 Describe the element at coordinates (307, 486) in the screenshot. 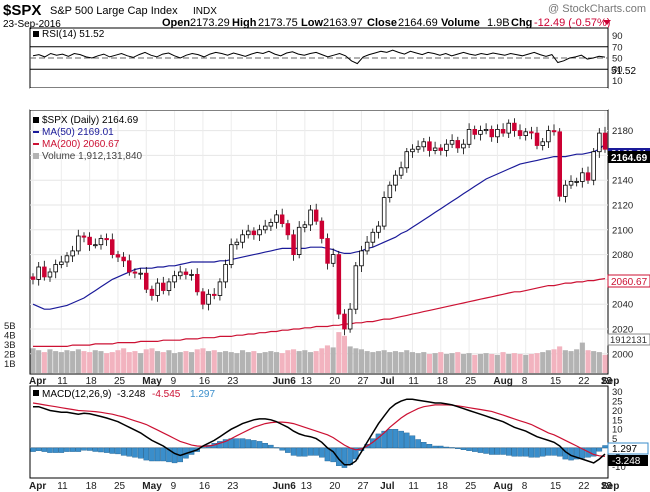

I see `x-tick-label: 13` at that location.